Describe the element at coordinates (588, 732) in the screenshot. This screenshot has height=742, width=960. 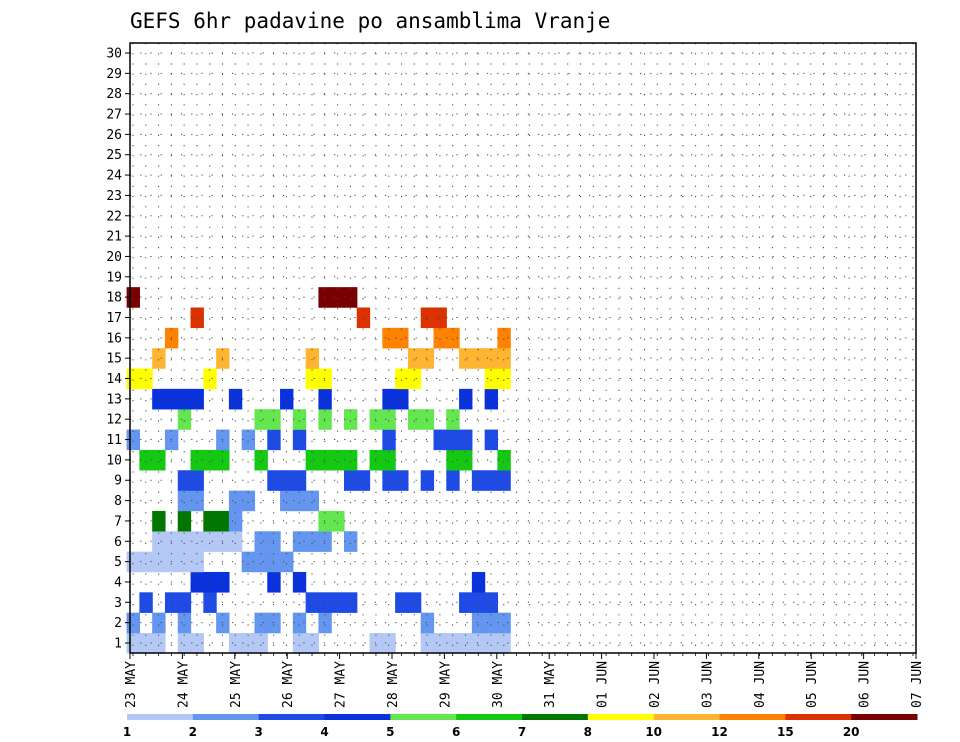
I see `colorbar-label: 8` at that location.